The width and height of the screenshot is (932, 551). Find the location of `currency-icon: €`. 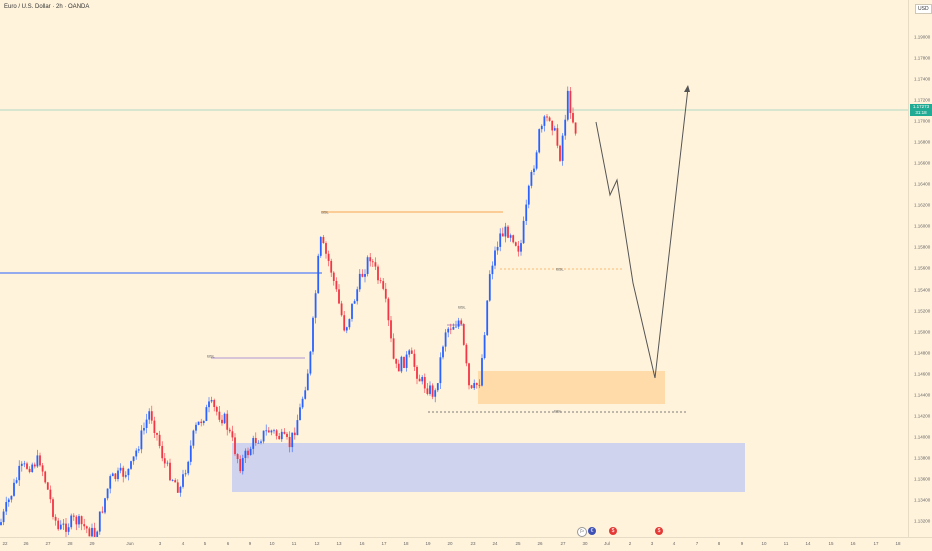

currency-icon: € is located at coordinates (592, 531).